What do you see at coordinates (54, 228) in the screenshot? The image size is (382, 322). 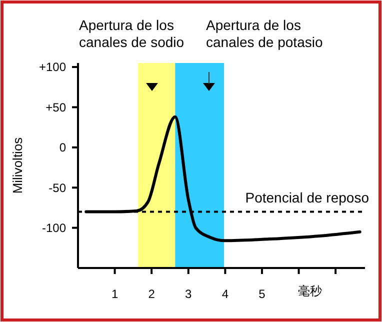 I see `y-tick-label: -100` at bounding box center [54, 228].